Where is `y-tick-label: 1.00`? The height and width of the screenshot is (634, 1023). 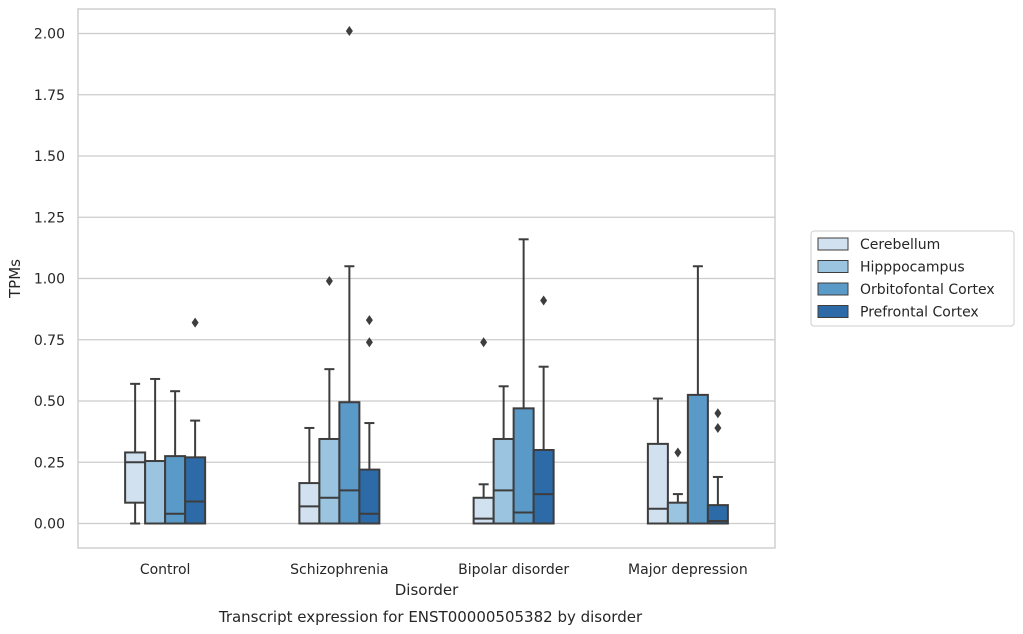
y-tick-label: 1.00 is located at coordinates (49, 280).